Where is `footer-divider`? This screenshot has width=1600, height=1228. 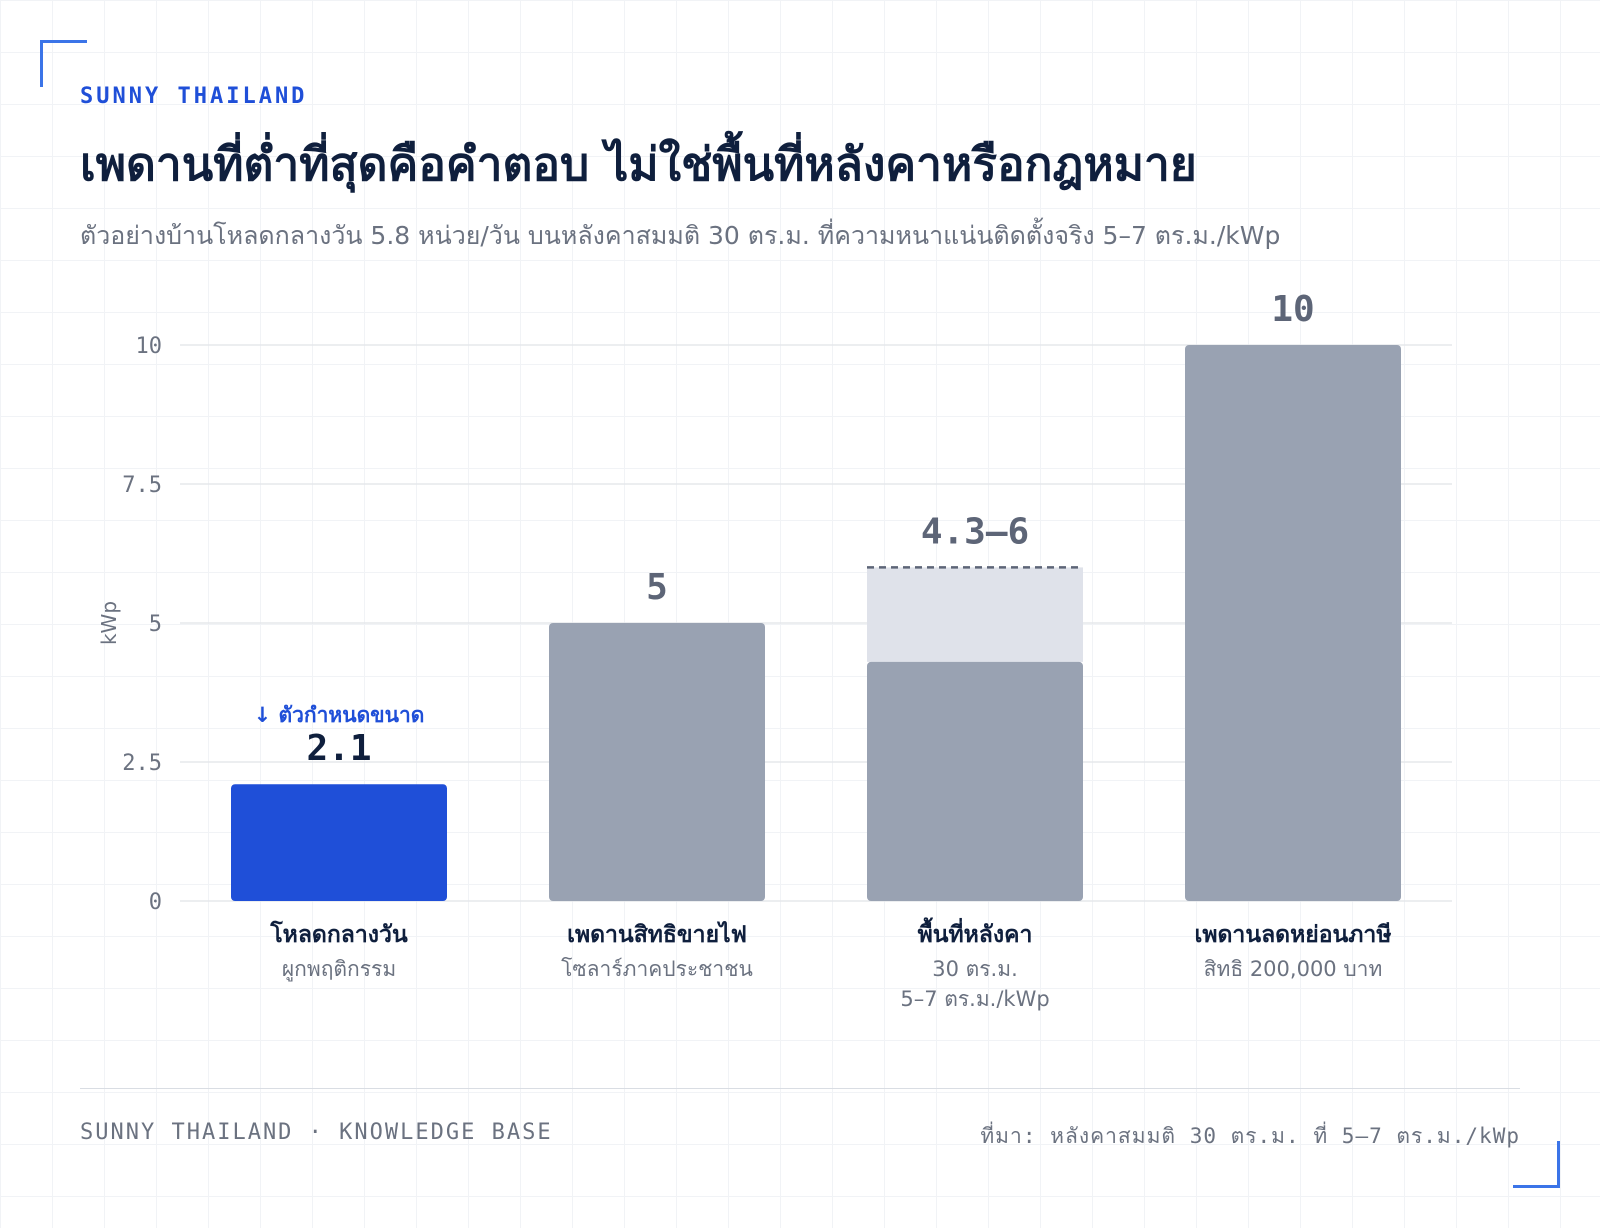 footer-divider is located at coordinates (800, 1088).